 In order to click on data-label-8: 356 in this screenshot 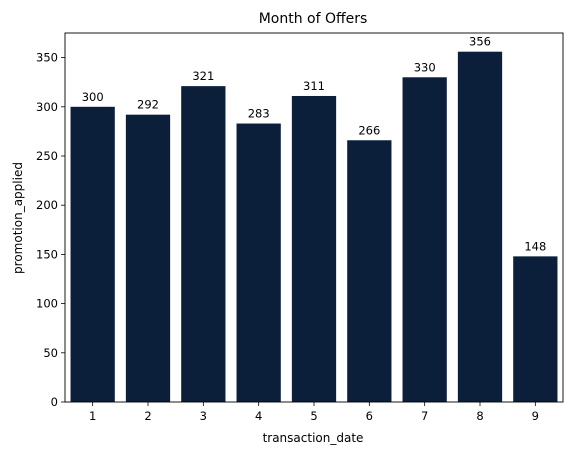, I will do `click(480, 42)`.